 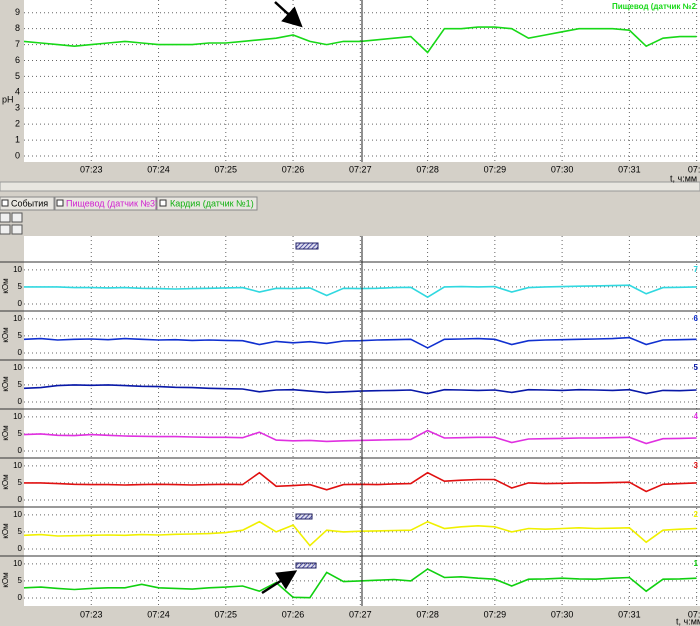 I want to click on channel-label: 7, so click(x=696, y=269).